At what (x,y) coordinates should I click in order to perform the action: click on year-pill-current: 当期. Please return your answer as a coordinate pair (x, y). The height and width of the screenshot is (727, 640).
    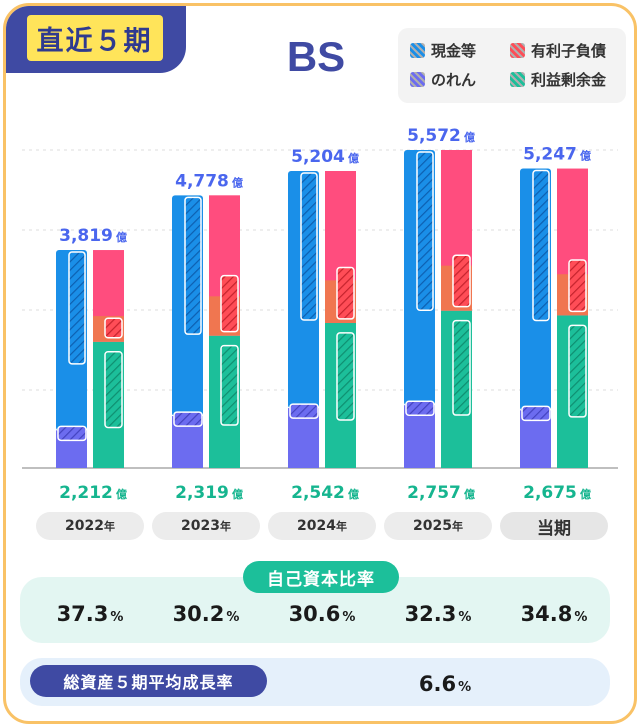
    Looking at the image, I should click on (554, 526).